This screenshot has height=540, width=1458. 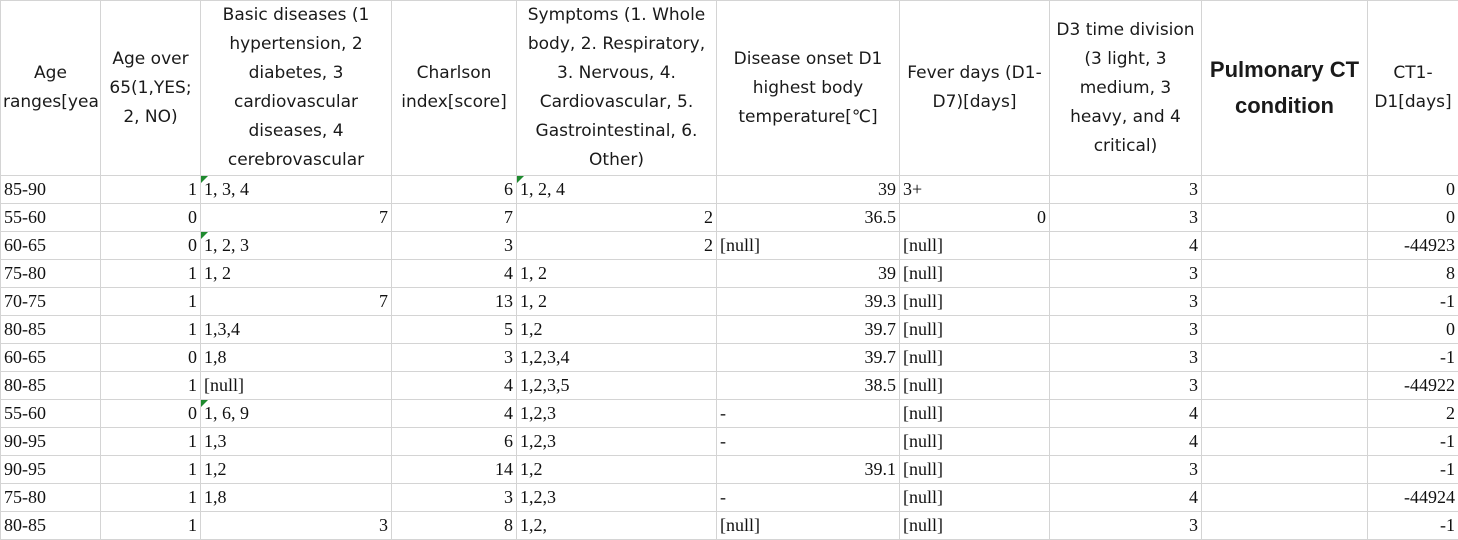 I want to click on cell-charlson-index: 7, so click(x=454, y=218).